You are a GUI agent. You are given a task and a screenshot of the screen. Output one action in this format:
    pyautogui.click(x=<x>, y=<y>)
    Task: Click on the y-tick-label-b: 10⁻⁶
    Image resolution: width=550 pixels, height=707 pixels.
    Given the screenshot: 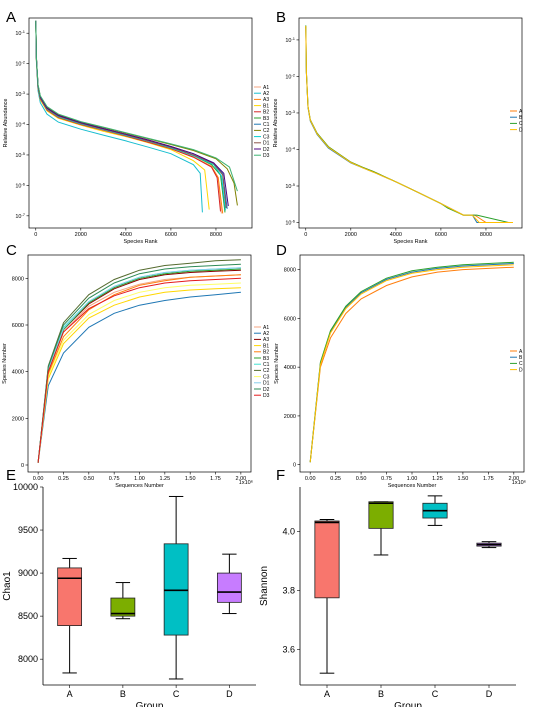 What is the action you would take?
    pyautogui.click(x=290, y=223)
    